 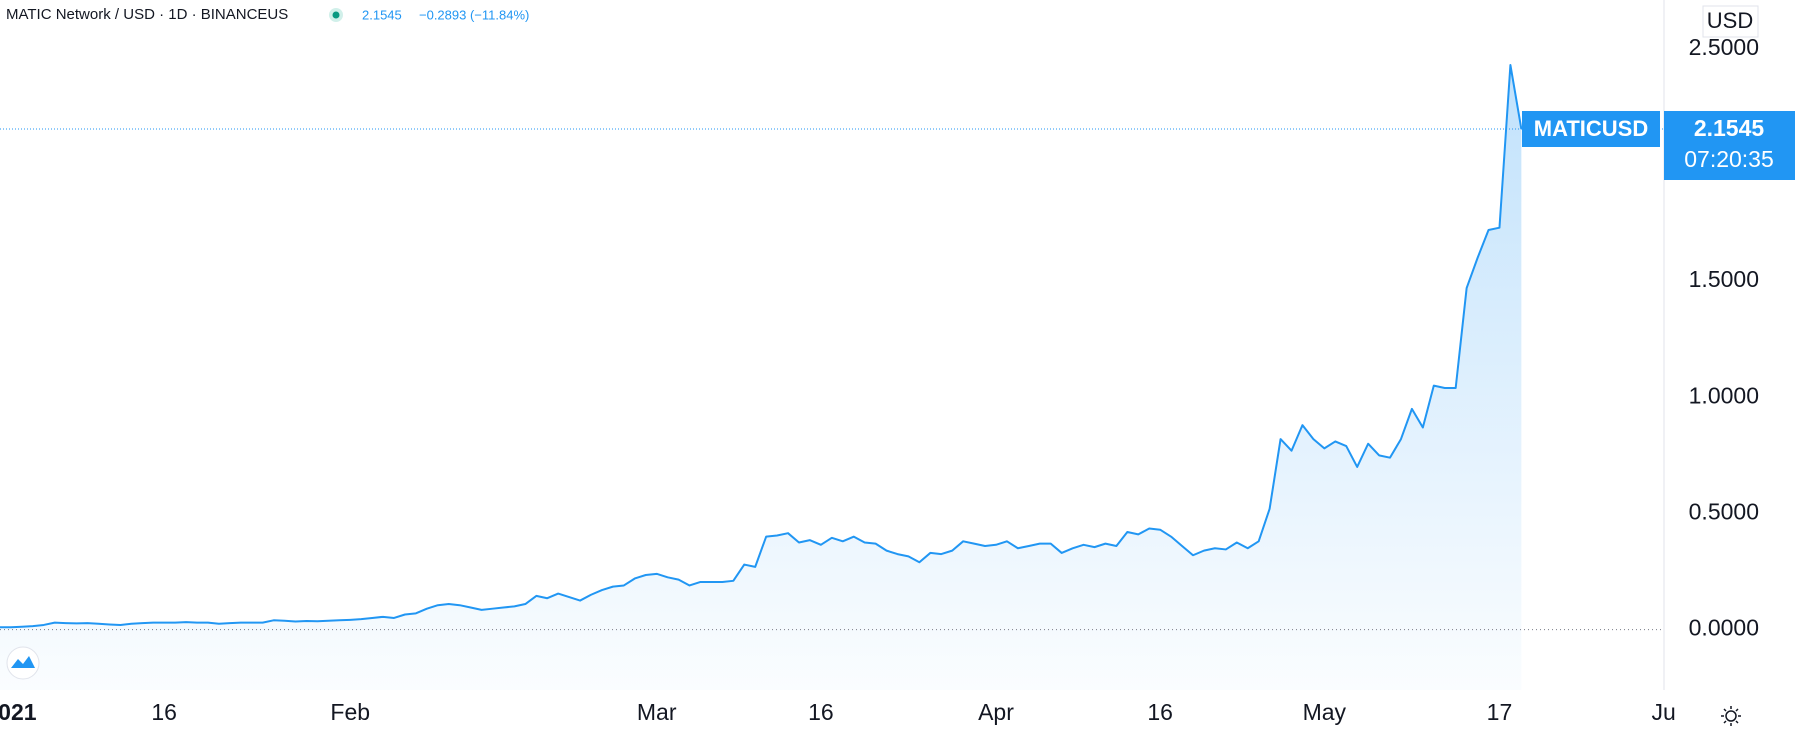 I want to click on status-dot-core, so click(x=336, y=15).